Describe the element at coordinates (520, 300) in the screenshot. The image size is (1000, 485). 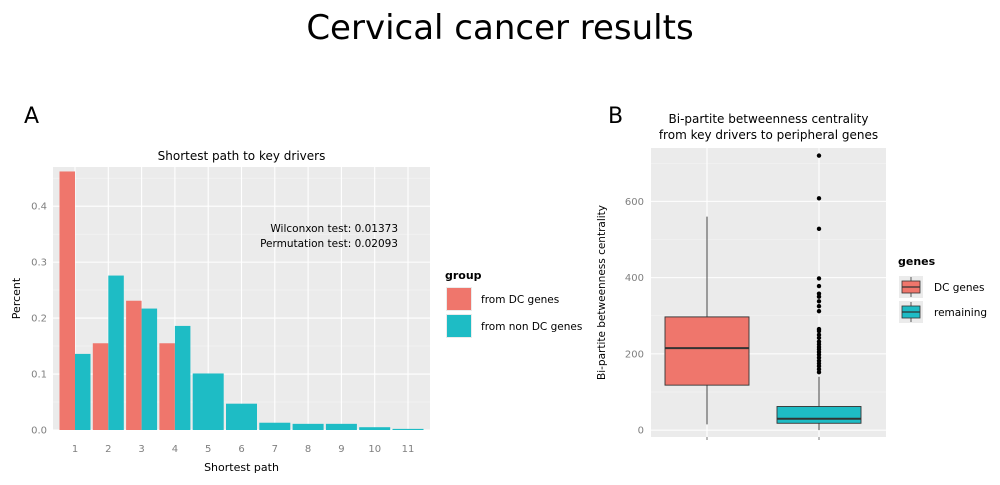
I see `legend-label: from DC genes` at that location.